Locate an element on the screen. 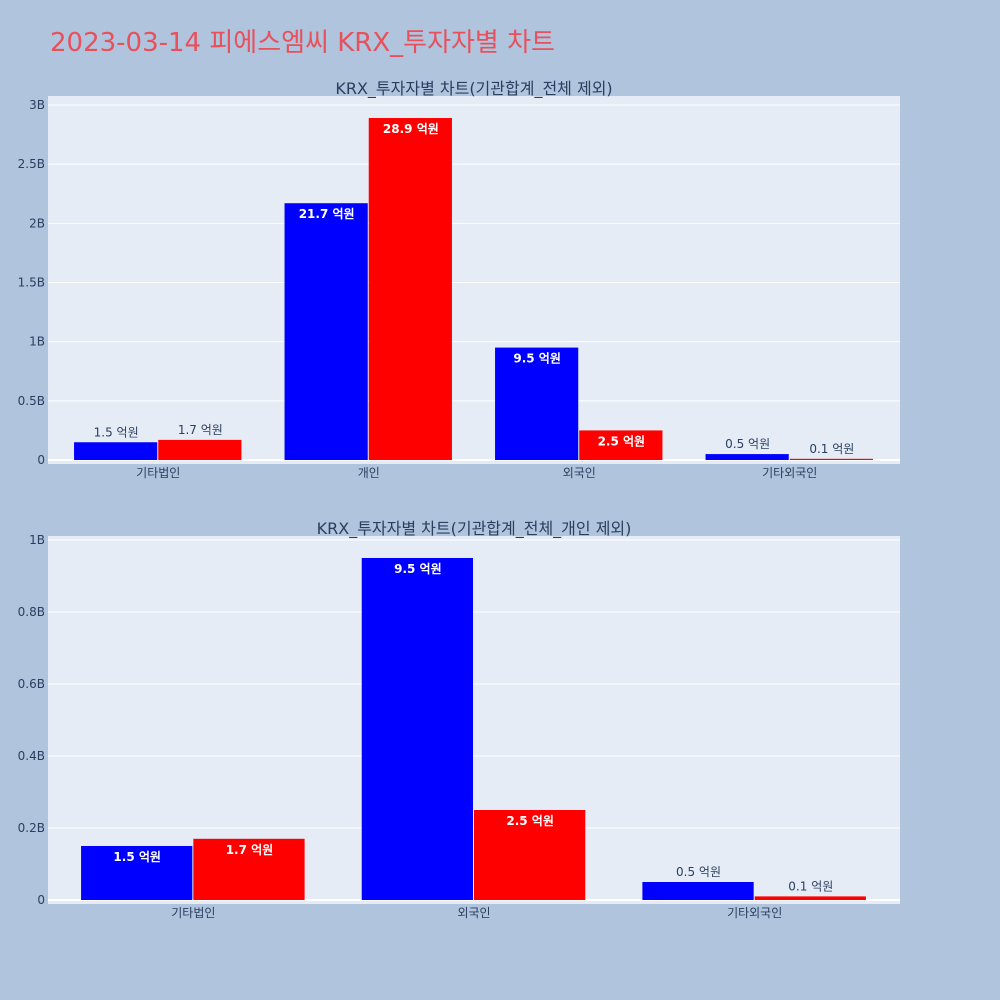 Image resolution: width=1000 pixels, height=1000 pixels. y-tick-label: 0.8B is located at coordinates (31, 612).